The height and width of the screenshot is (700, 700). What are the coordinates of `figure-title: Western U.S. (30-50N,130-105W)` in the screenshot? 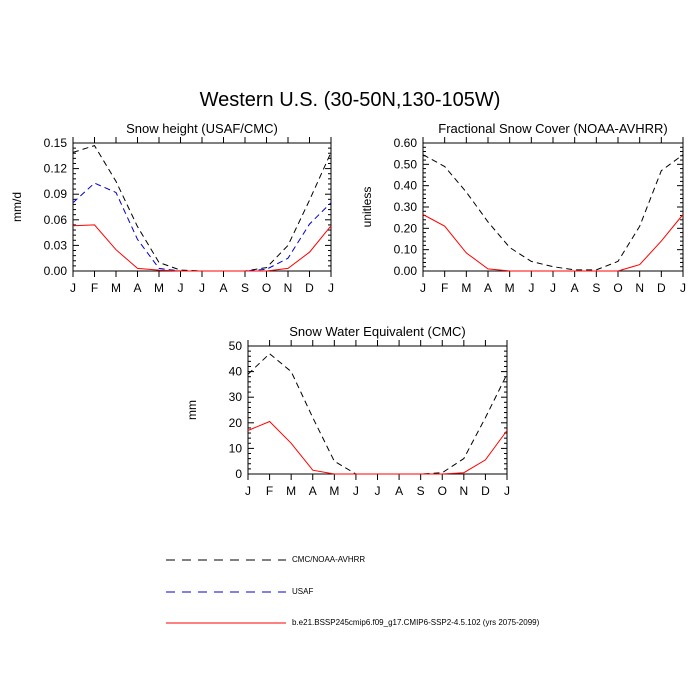 It's located at (350, 100).